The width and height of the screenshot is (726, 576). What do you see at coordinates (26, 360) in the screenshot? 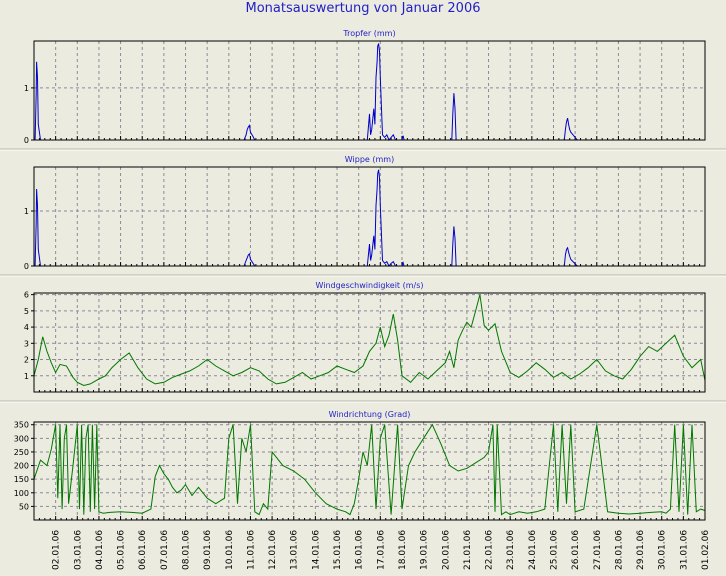
I see `y-tick-label: 2` at bounding box center [26, 360].